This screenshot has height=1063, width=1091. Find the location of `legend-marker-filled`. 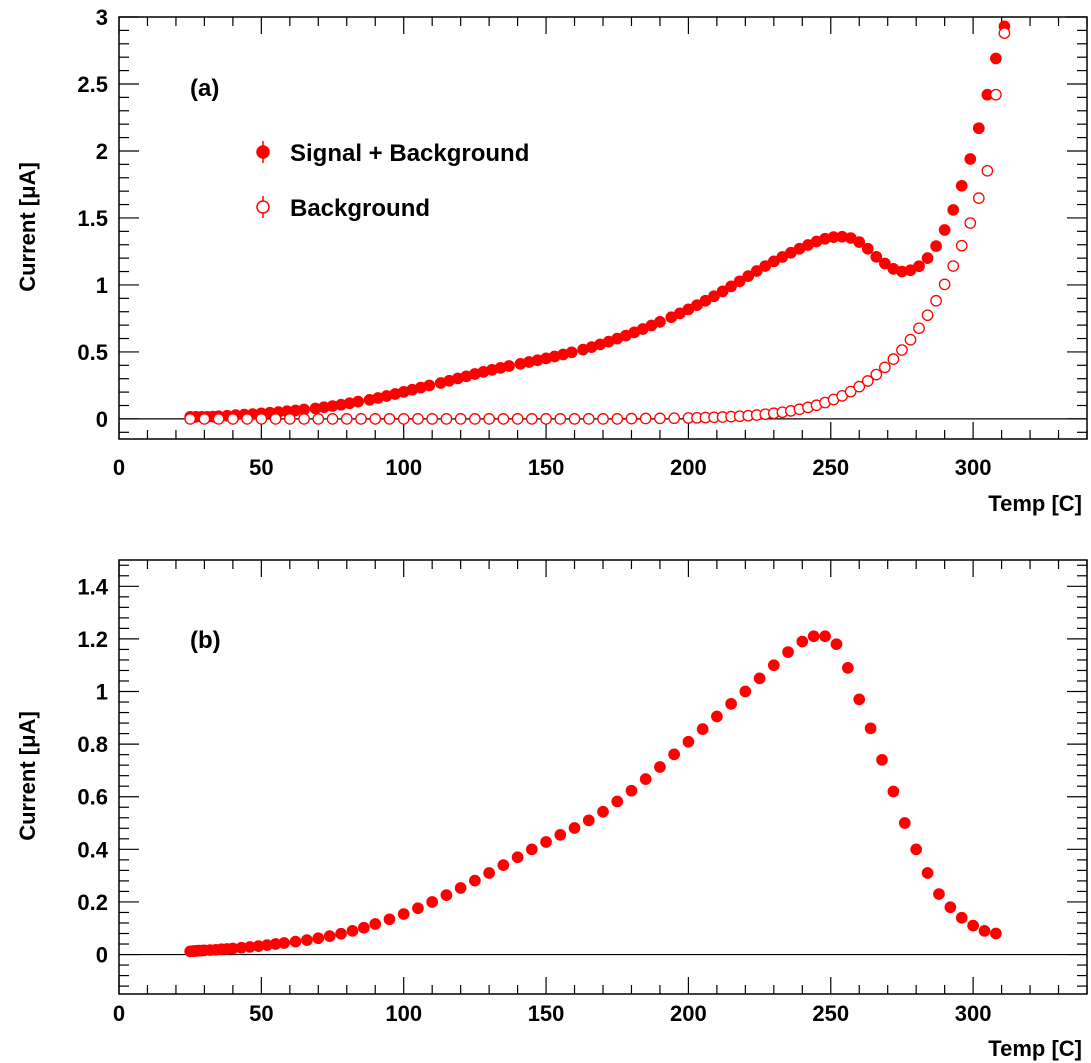

legend-marker-filled is located at coordinates (263, 152).